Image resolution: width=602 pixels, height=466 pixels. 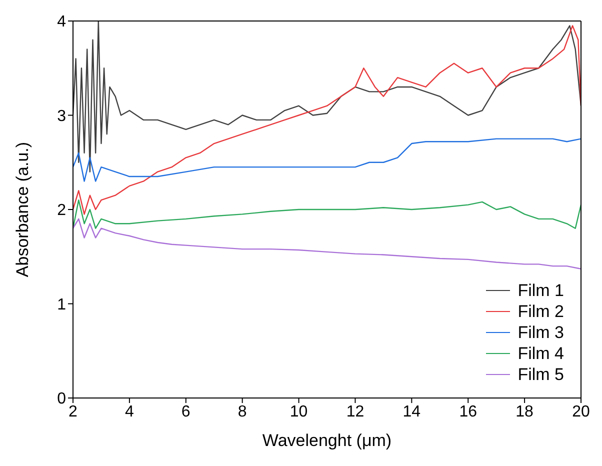 What do you see at coordinates (242, 411) in the screenshot?
I see `x-tick-label: 8` at bounding box center [242, 411].